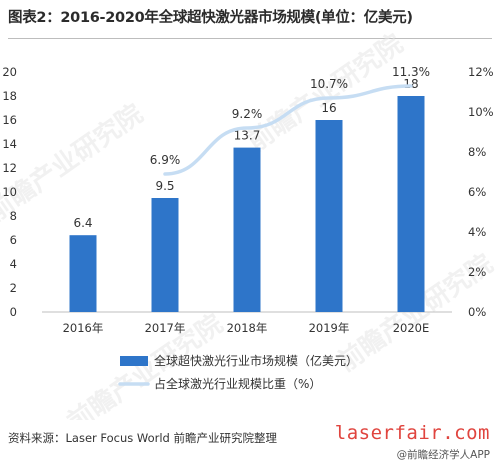 This screenshot has width=498, height=469. I want to click on bar-data-label: 18, so click(410, 84).